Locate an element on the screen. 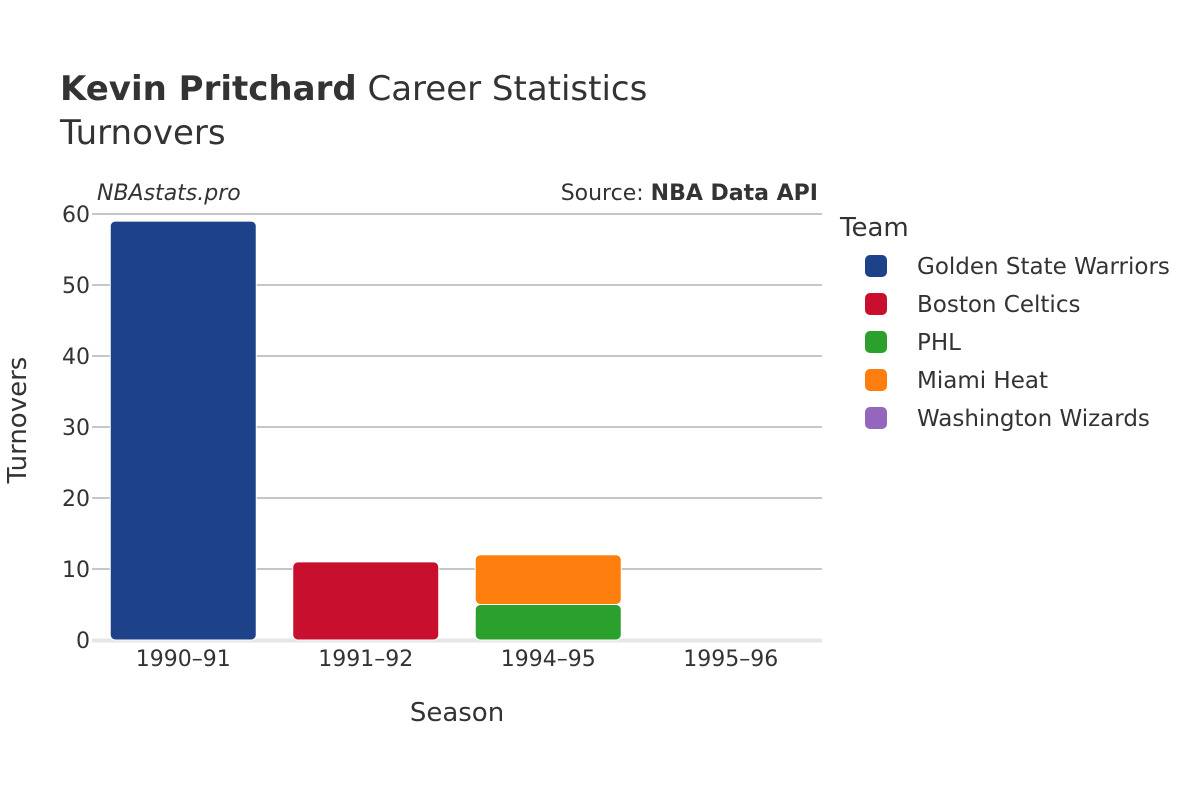 This screenshot has width=1200, height=800. y-axis-title: Turnovers is located at coordinates (18, 421).